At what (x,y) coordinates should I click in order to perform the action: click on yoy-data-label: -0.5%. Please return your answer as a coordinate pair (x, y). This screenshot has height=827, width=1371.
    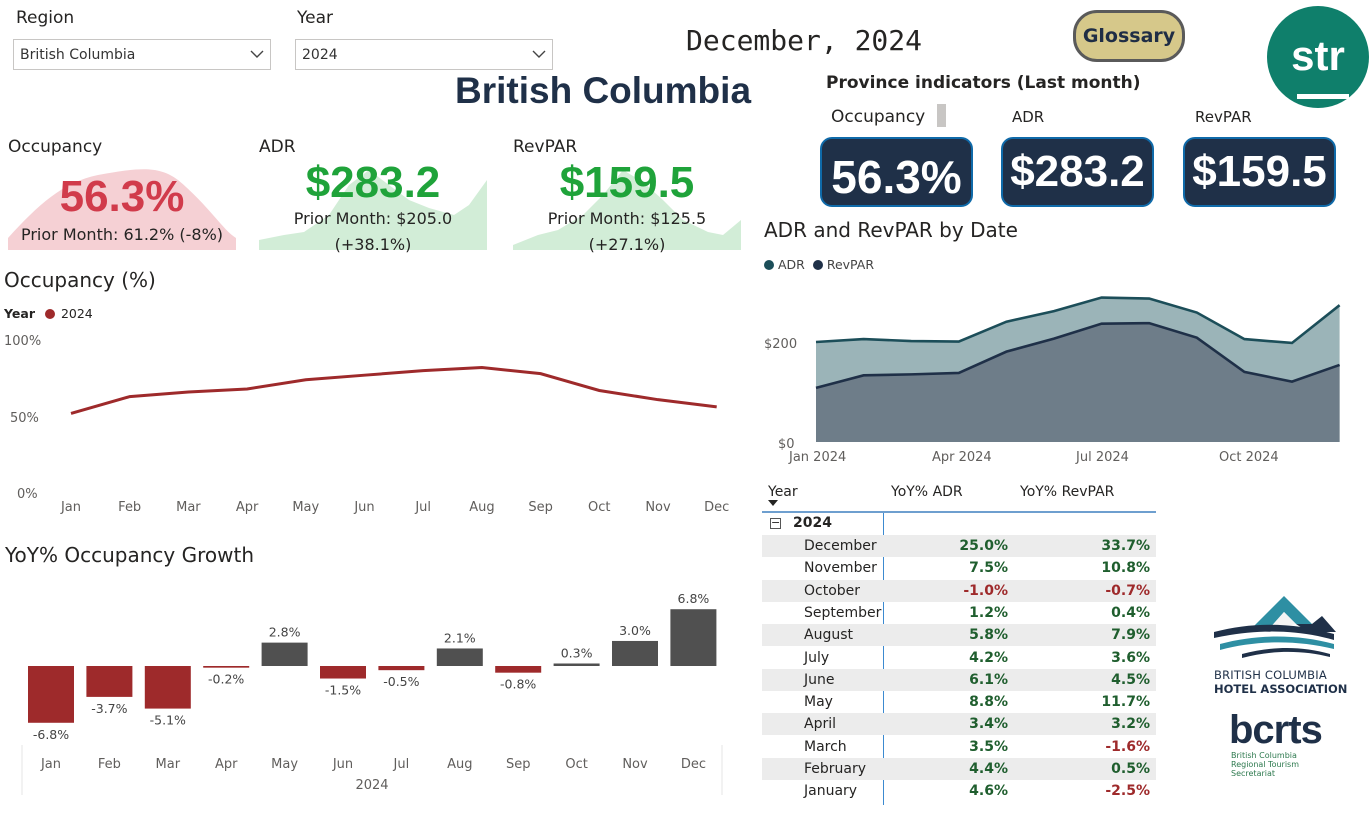
    Looking at the image, I should click on (401, 681).